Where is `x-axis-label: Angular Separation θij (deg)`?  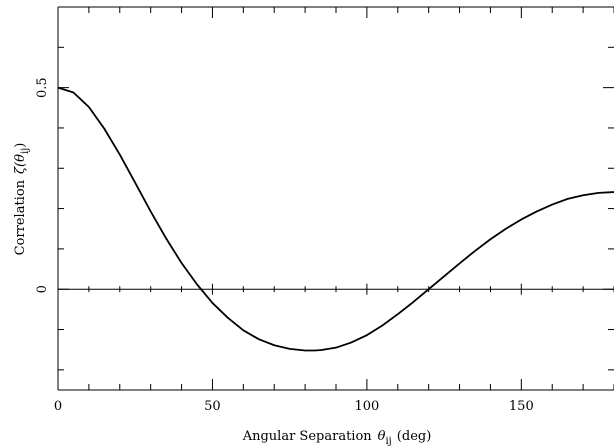
x-axis-label: Angular Separation θij (deg) is located at coordinates (337, 438).